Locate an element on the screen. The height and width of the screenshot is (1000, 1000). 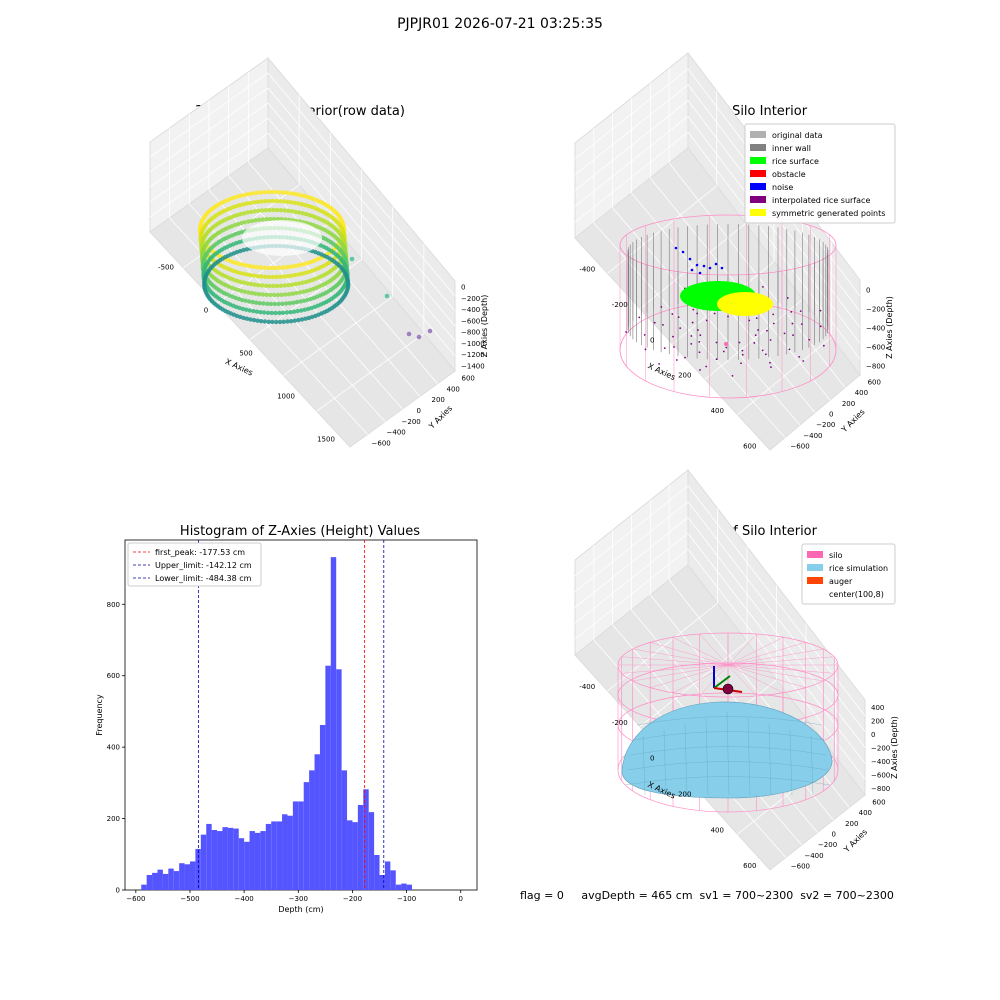
y-tick-label: 400 is located at coordinates (861, 393).